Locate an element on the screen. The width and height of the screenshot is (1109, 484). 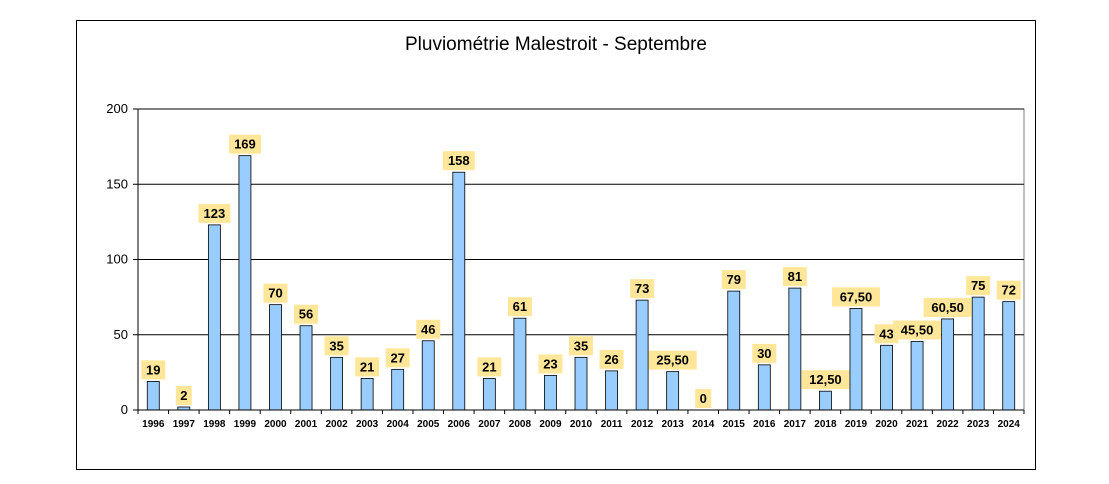
bar-2018 is located at coordinates (825, 400).